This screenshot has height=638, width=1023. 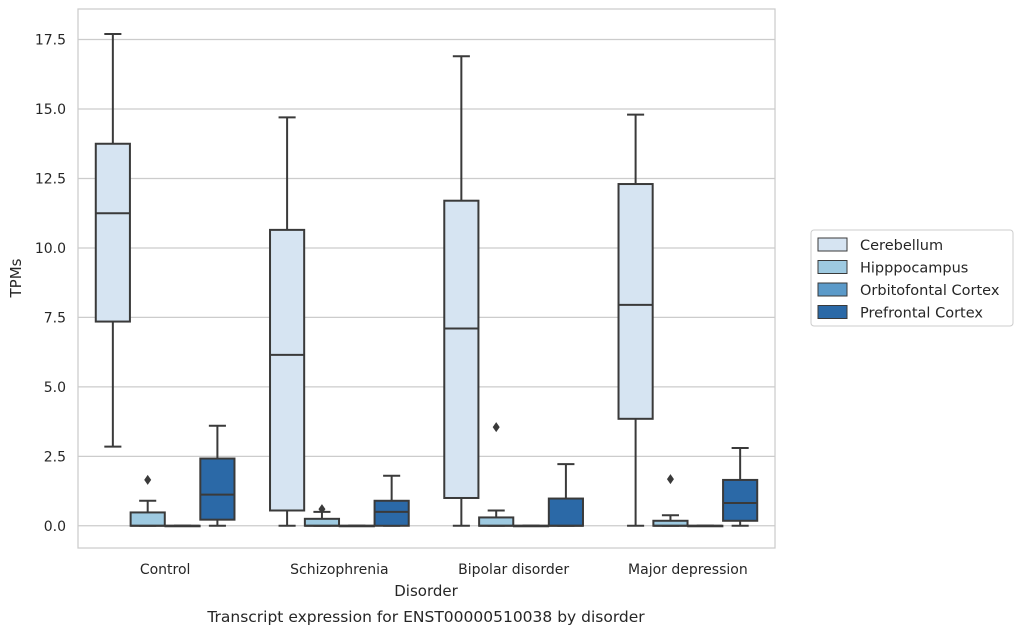 I want to click on x-tick-label: Bipolar disorder, so click(x=513, y=570).